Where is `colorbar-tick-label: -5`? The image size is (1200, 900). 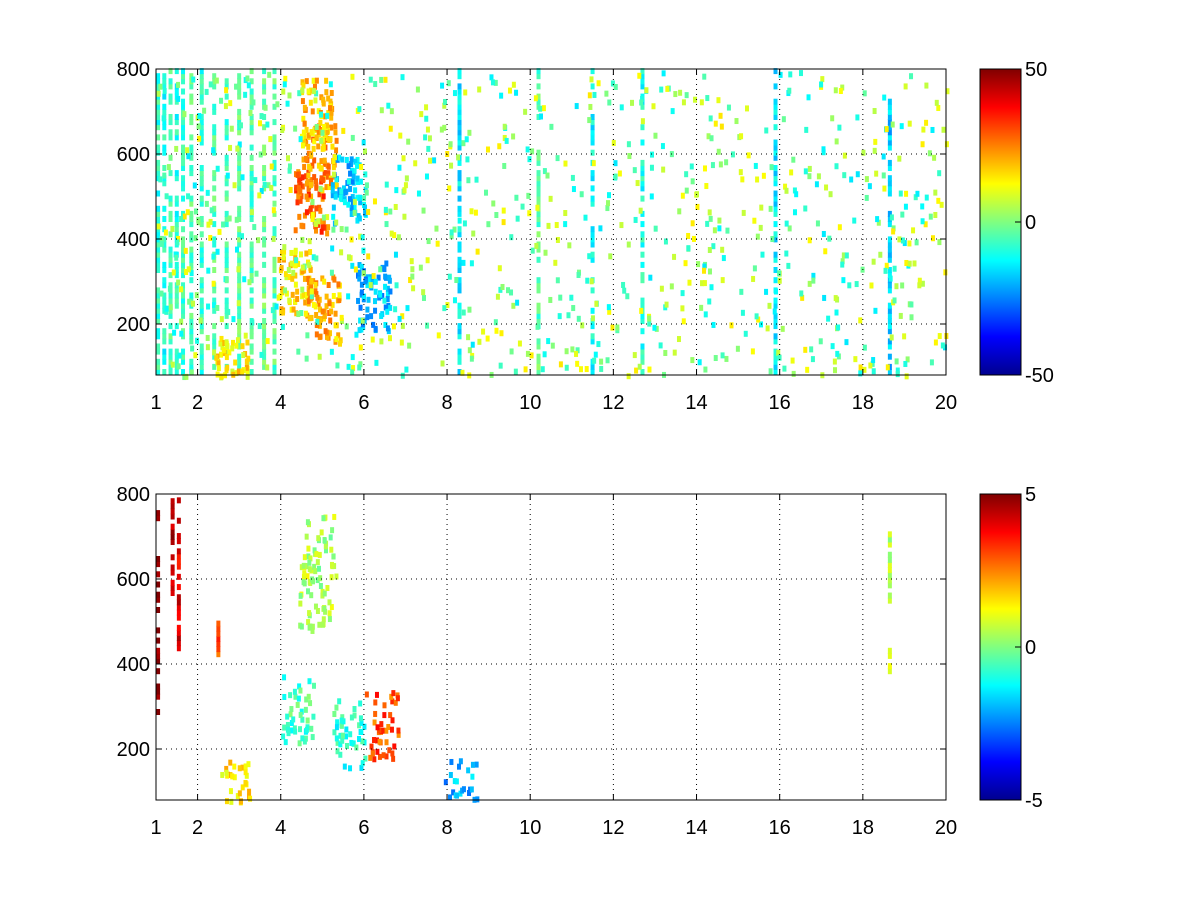 colorbar-tick-label: -5 is located at coordinates (1034, 801).